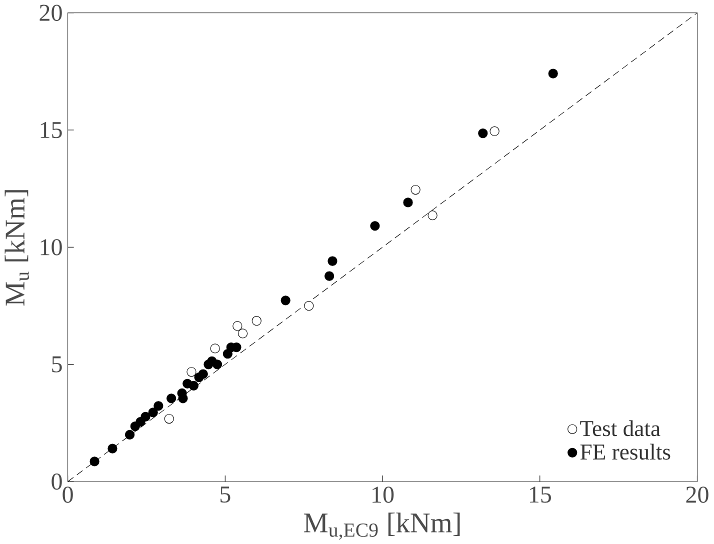  I want to click on y-tick-label: 5, so click(57, 364).